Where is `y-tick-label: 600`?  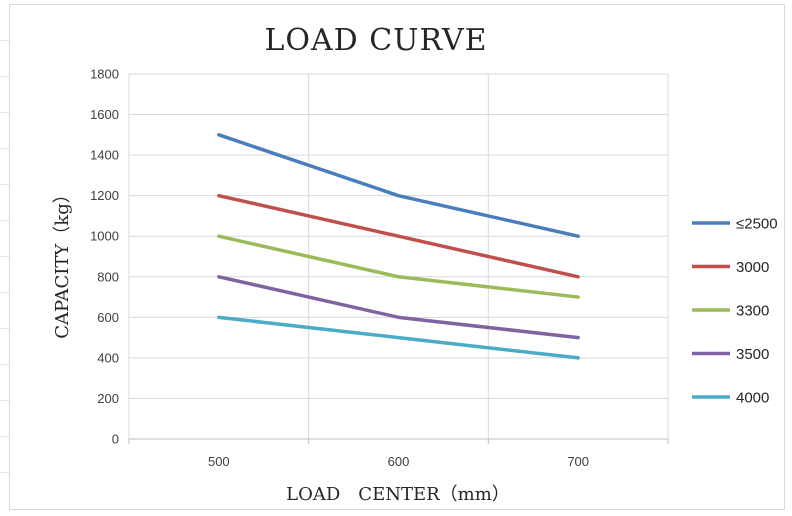
y-tick-label: 600 is located at coordinates (108, 317).